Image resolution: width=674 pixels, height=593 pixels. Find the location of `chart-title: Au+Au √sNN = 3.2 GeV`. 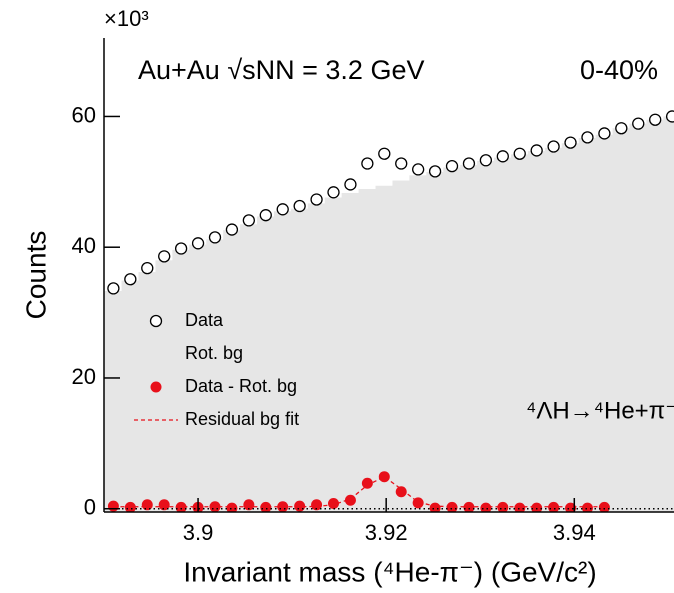

chart-title: Au+Au √sNN = 3.2 GeV is located at coordinates (281, 70).